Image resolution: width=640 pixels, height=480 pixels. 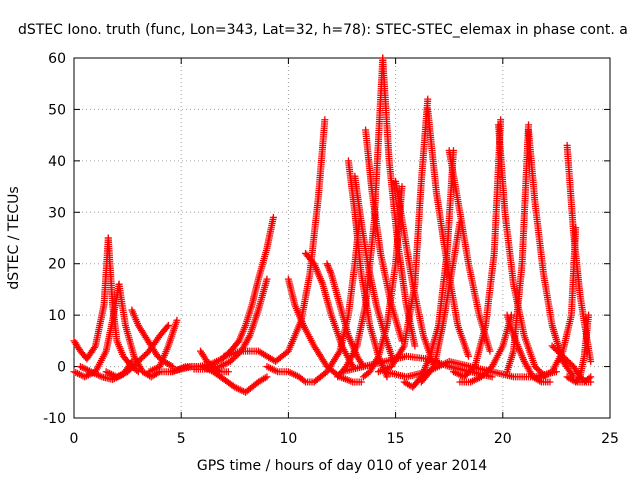 What do you see at coordinates (610, 439) in the screenshot?
I see `x-tick-label: 25` at bounding box center [610, 439].